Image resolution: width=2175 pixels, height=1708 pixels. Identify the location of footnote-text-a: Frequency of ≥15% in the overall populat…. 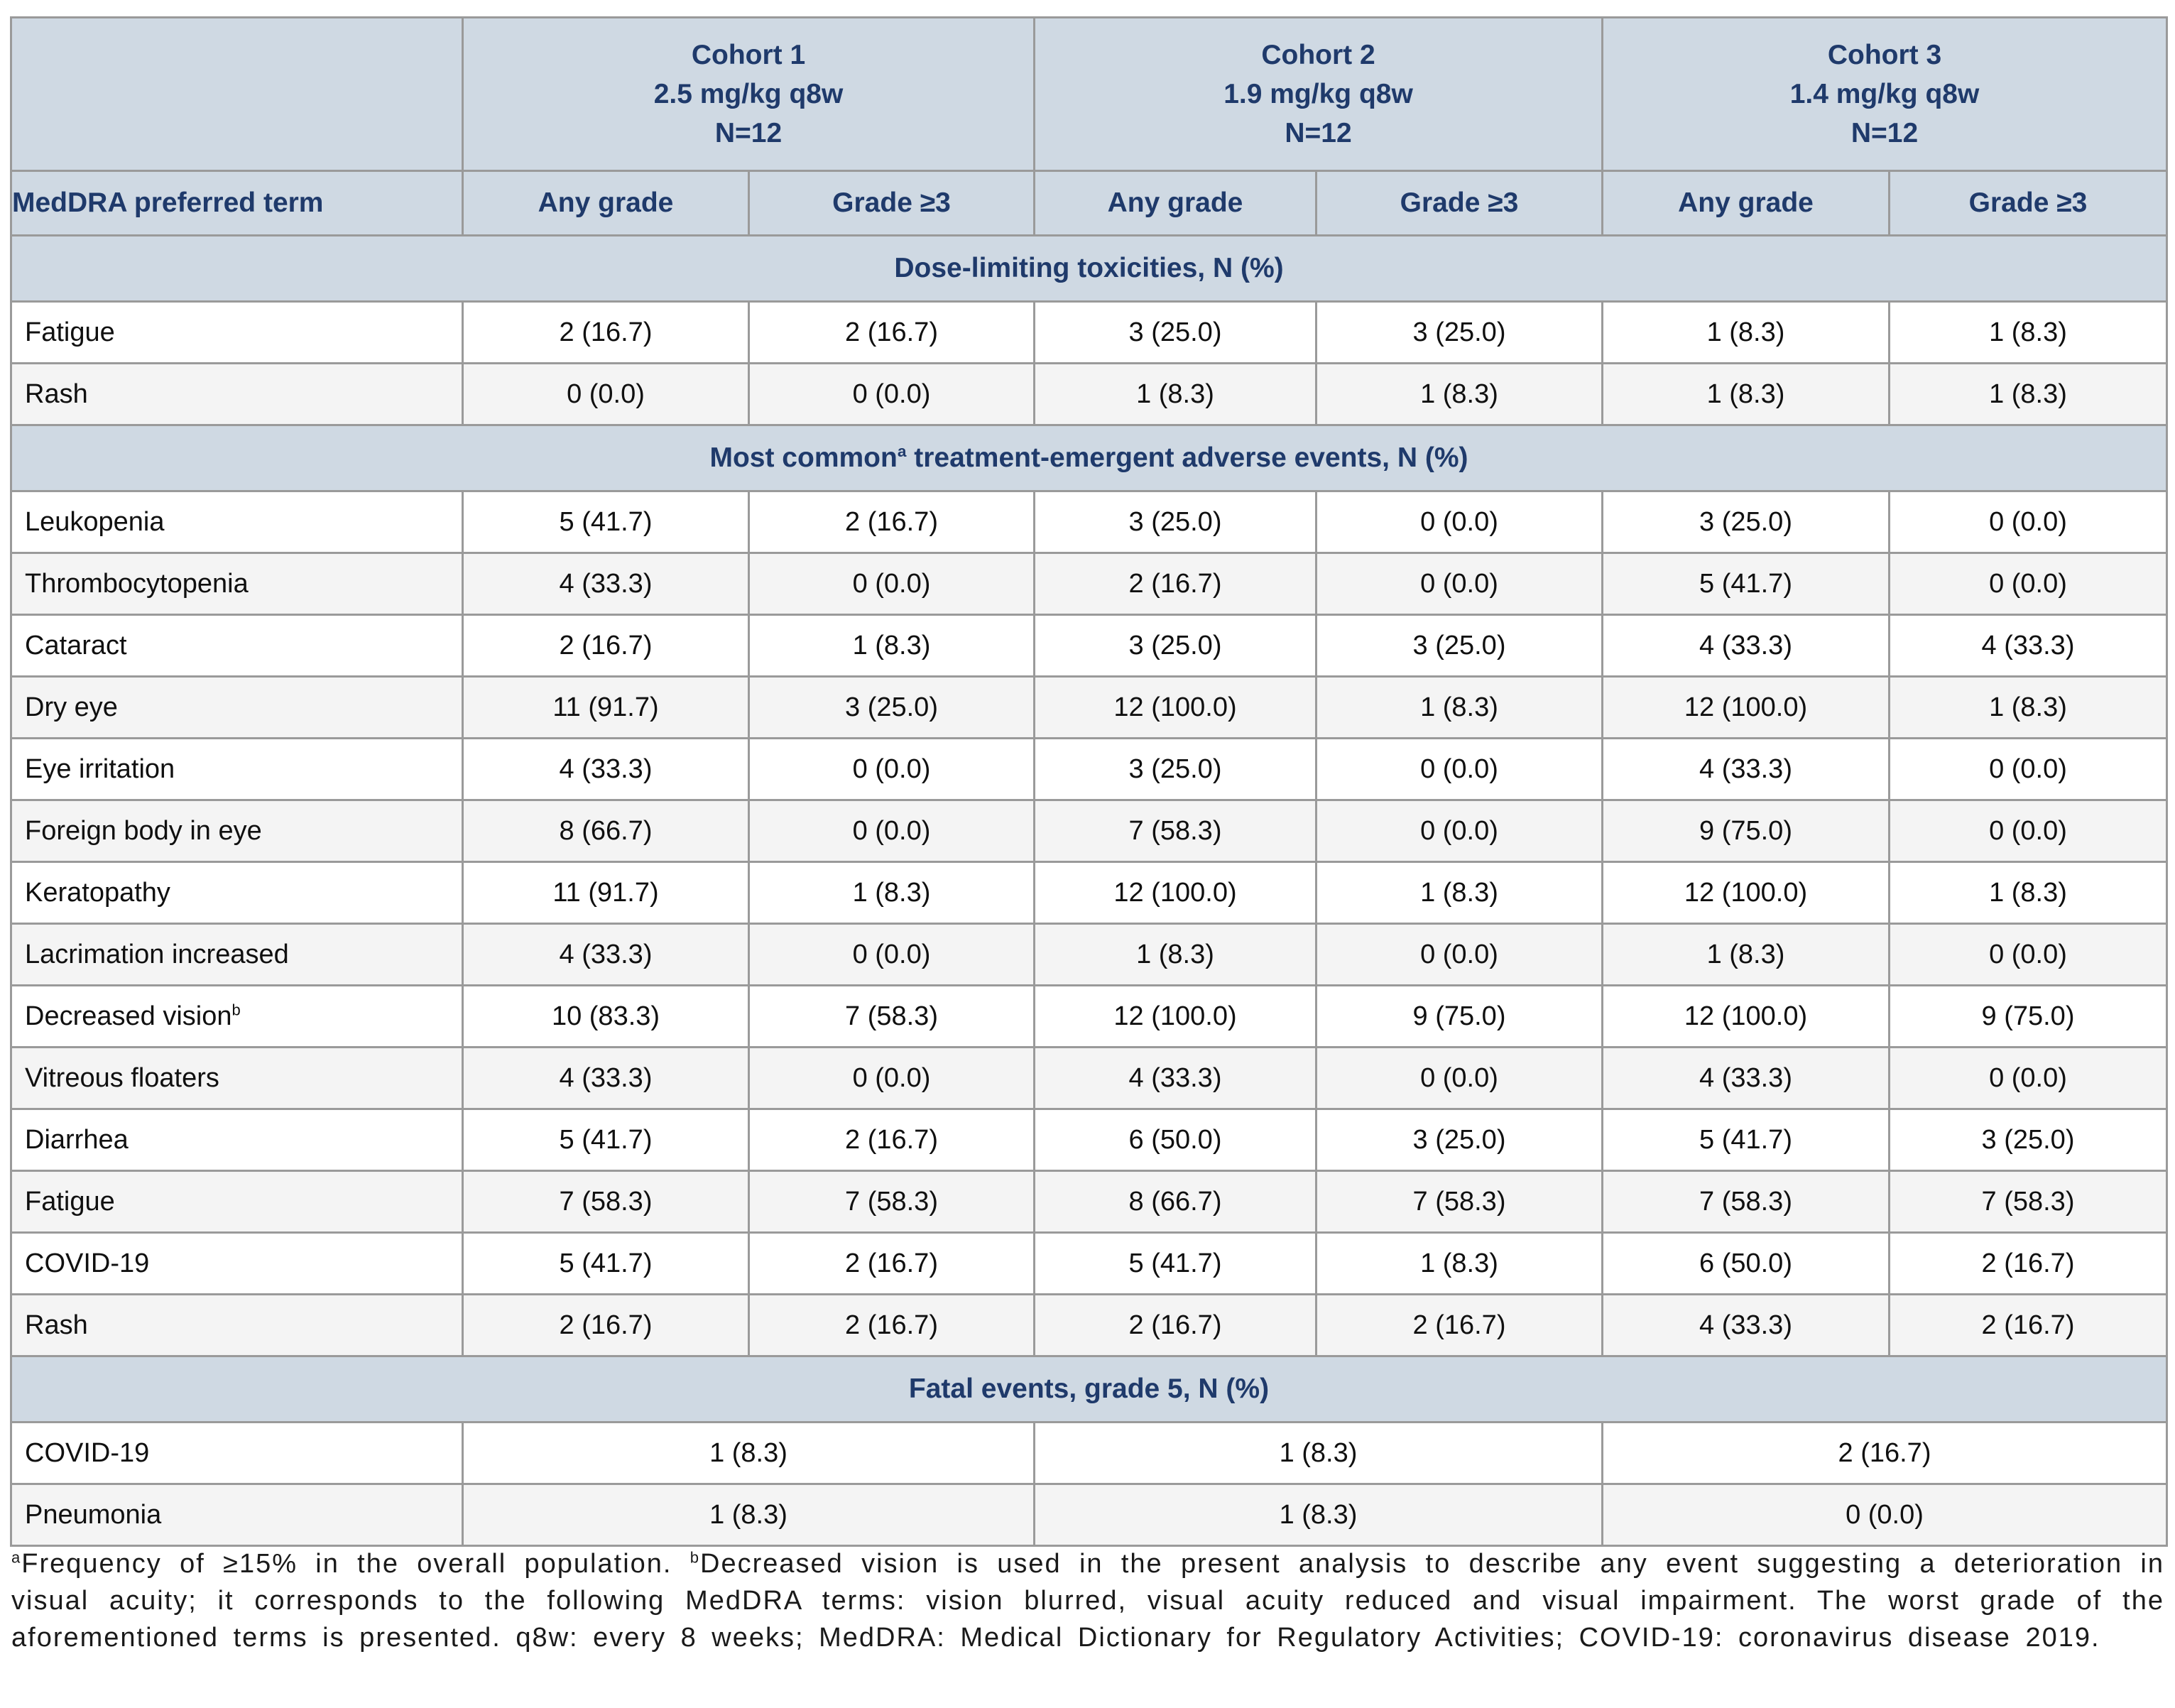
(355, 1564).